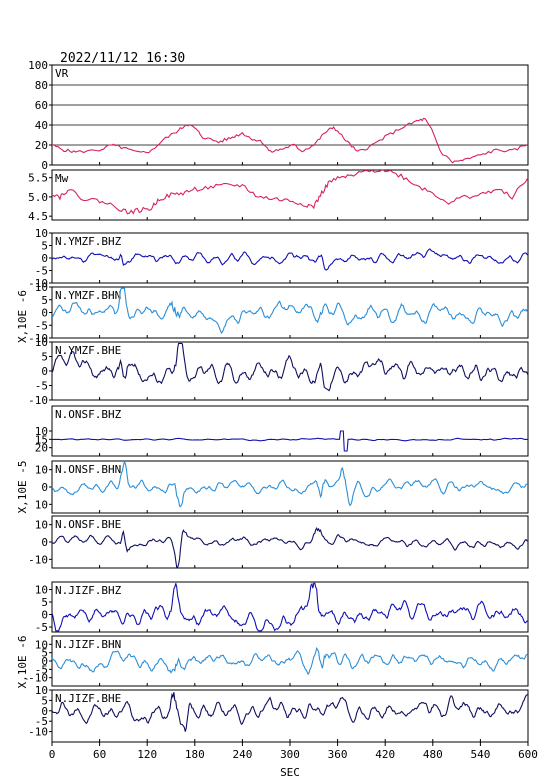 Image resolution: width=554 pixels, height=781 pixels. Describe the element at coordinates (385, 754) in the screenshot. I see `x-tick-label: 420` at that location.